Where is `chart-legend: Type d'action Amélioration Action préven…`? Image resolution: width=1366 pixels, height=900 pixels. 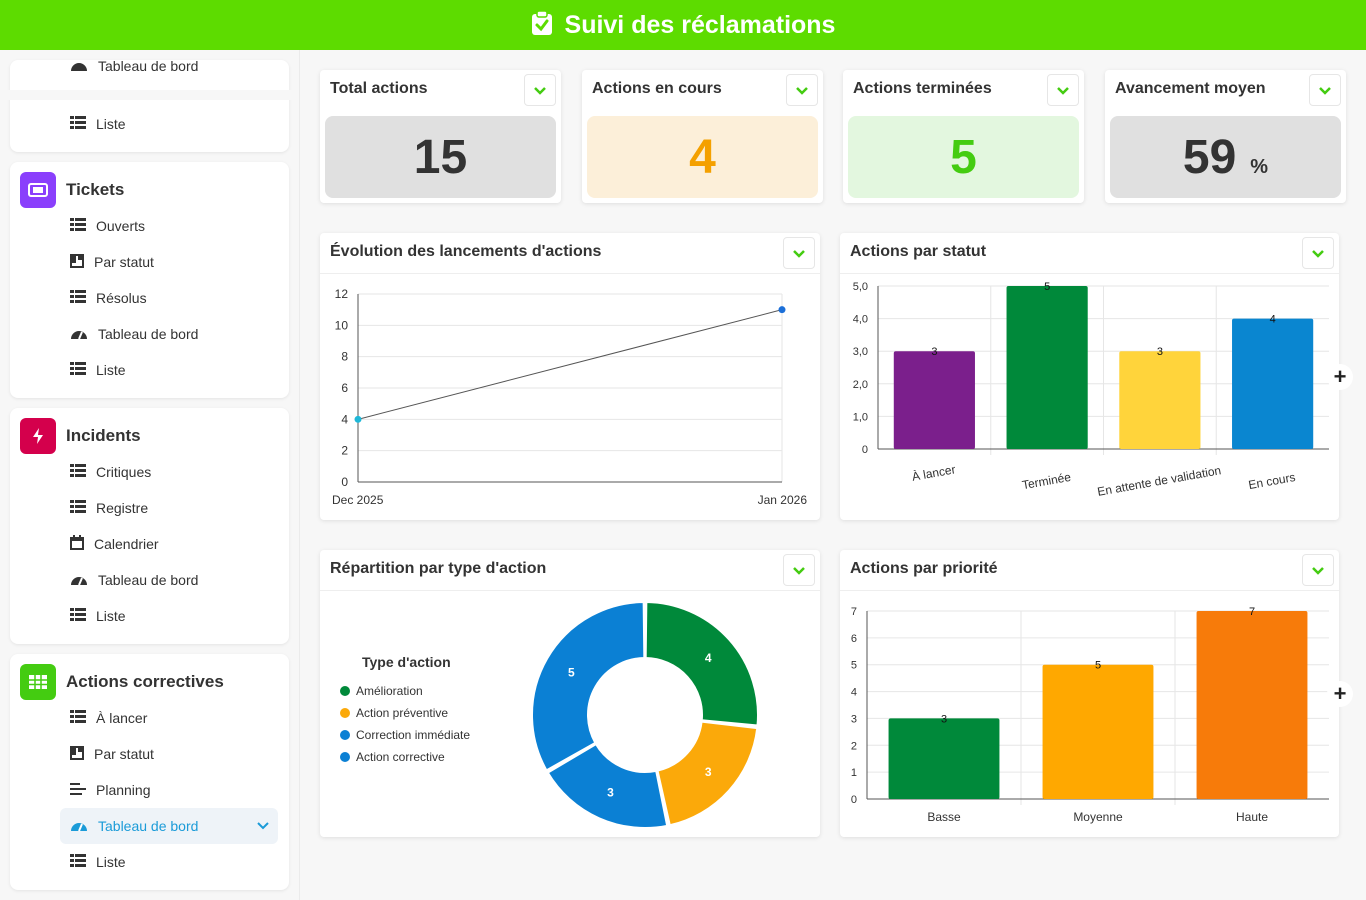
chart-legend: Type d'action Amélioration Action préven… is located at coordinates (405, 711).